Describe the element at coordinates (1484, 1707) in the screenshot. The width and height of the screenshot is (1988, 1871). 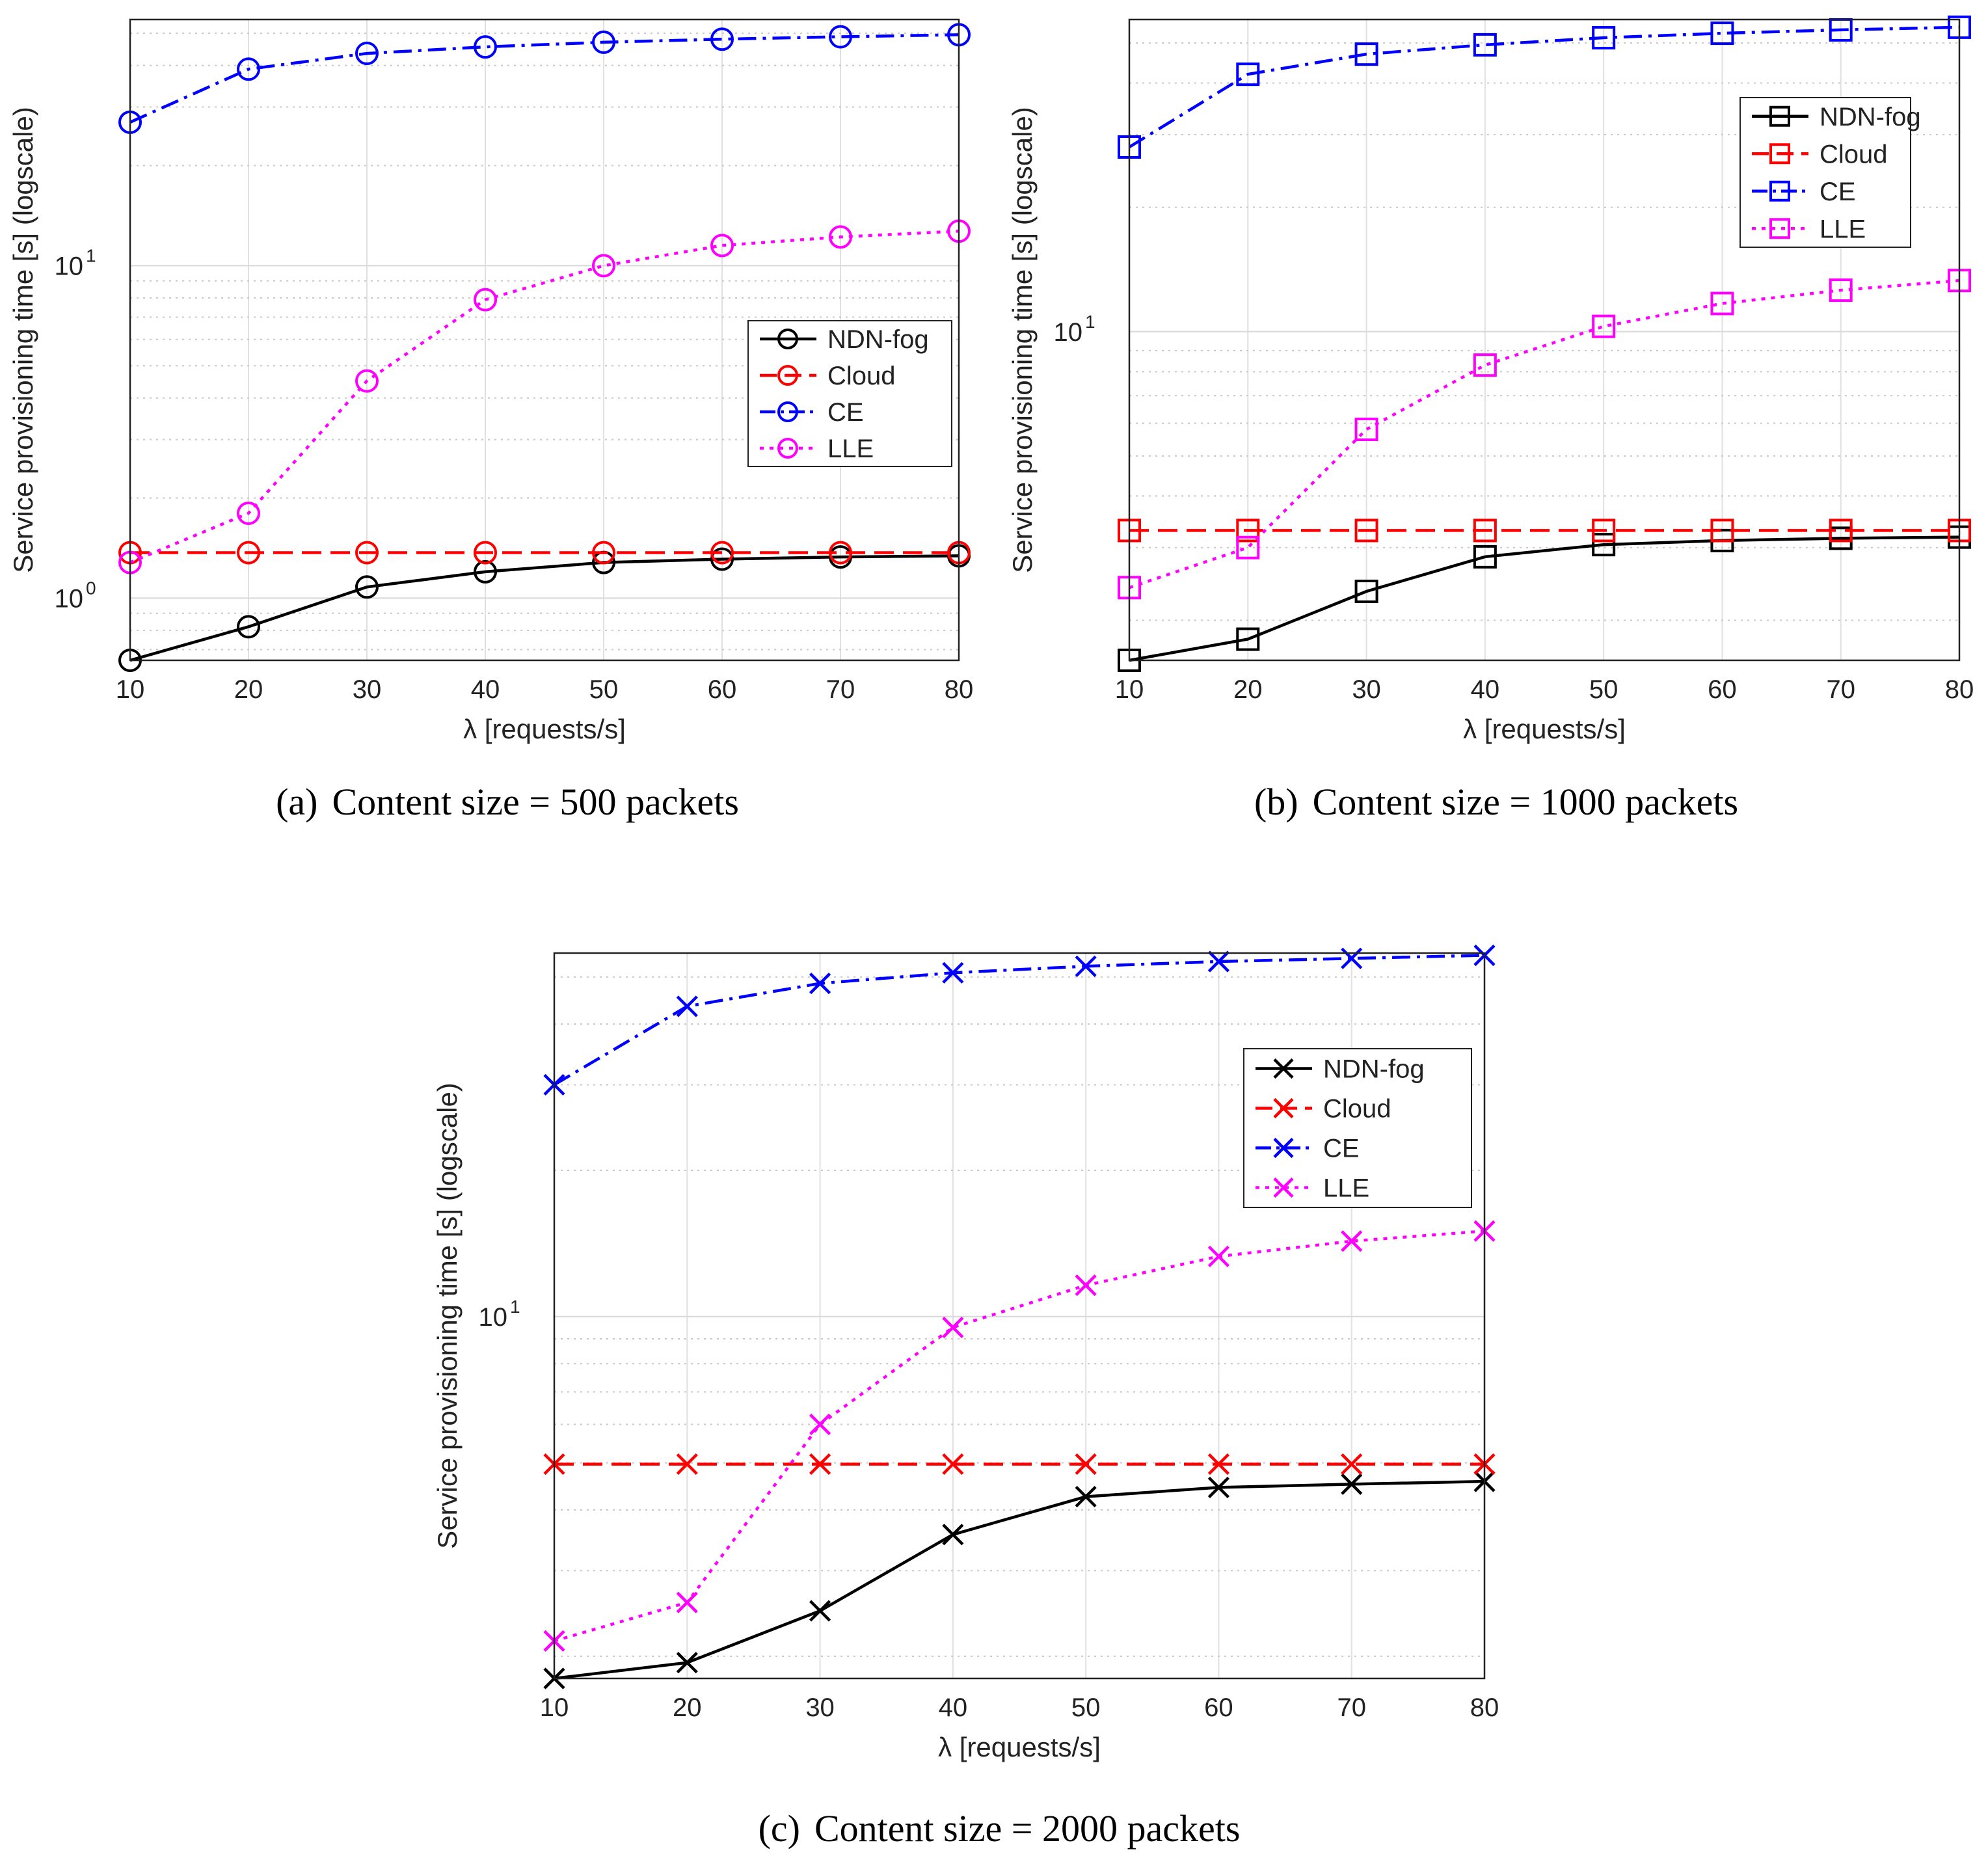
I see `x-tick-label: 80` at that location.